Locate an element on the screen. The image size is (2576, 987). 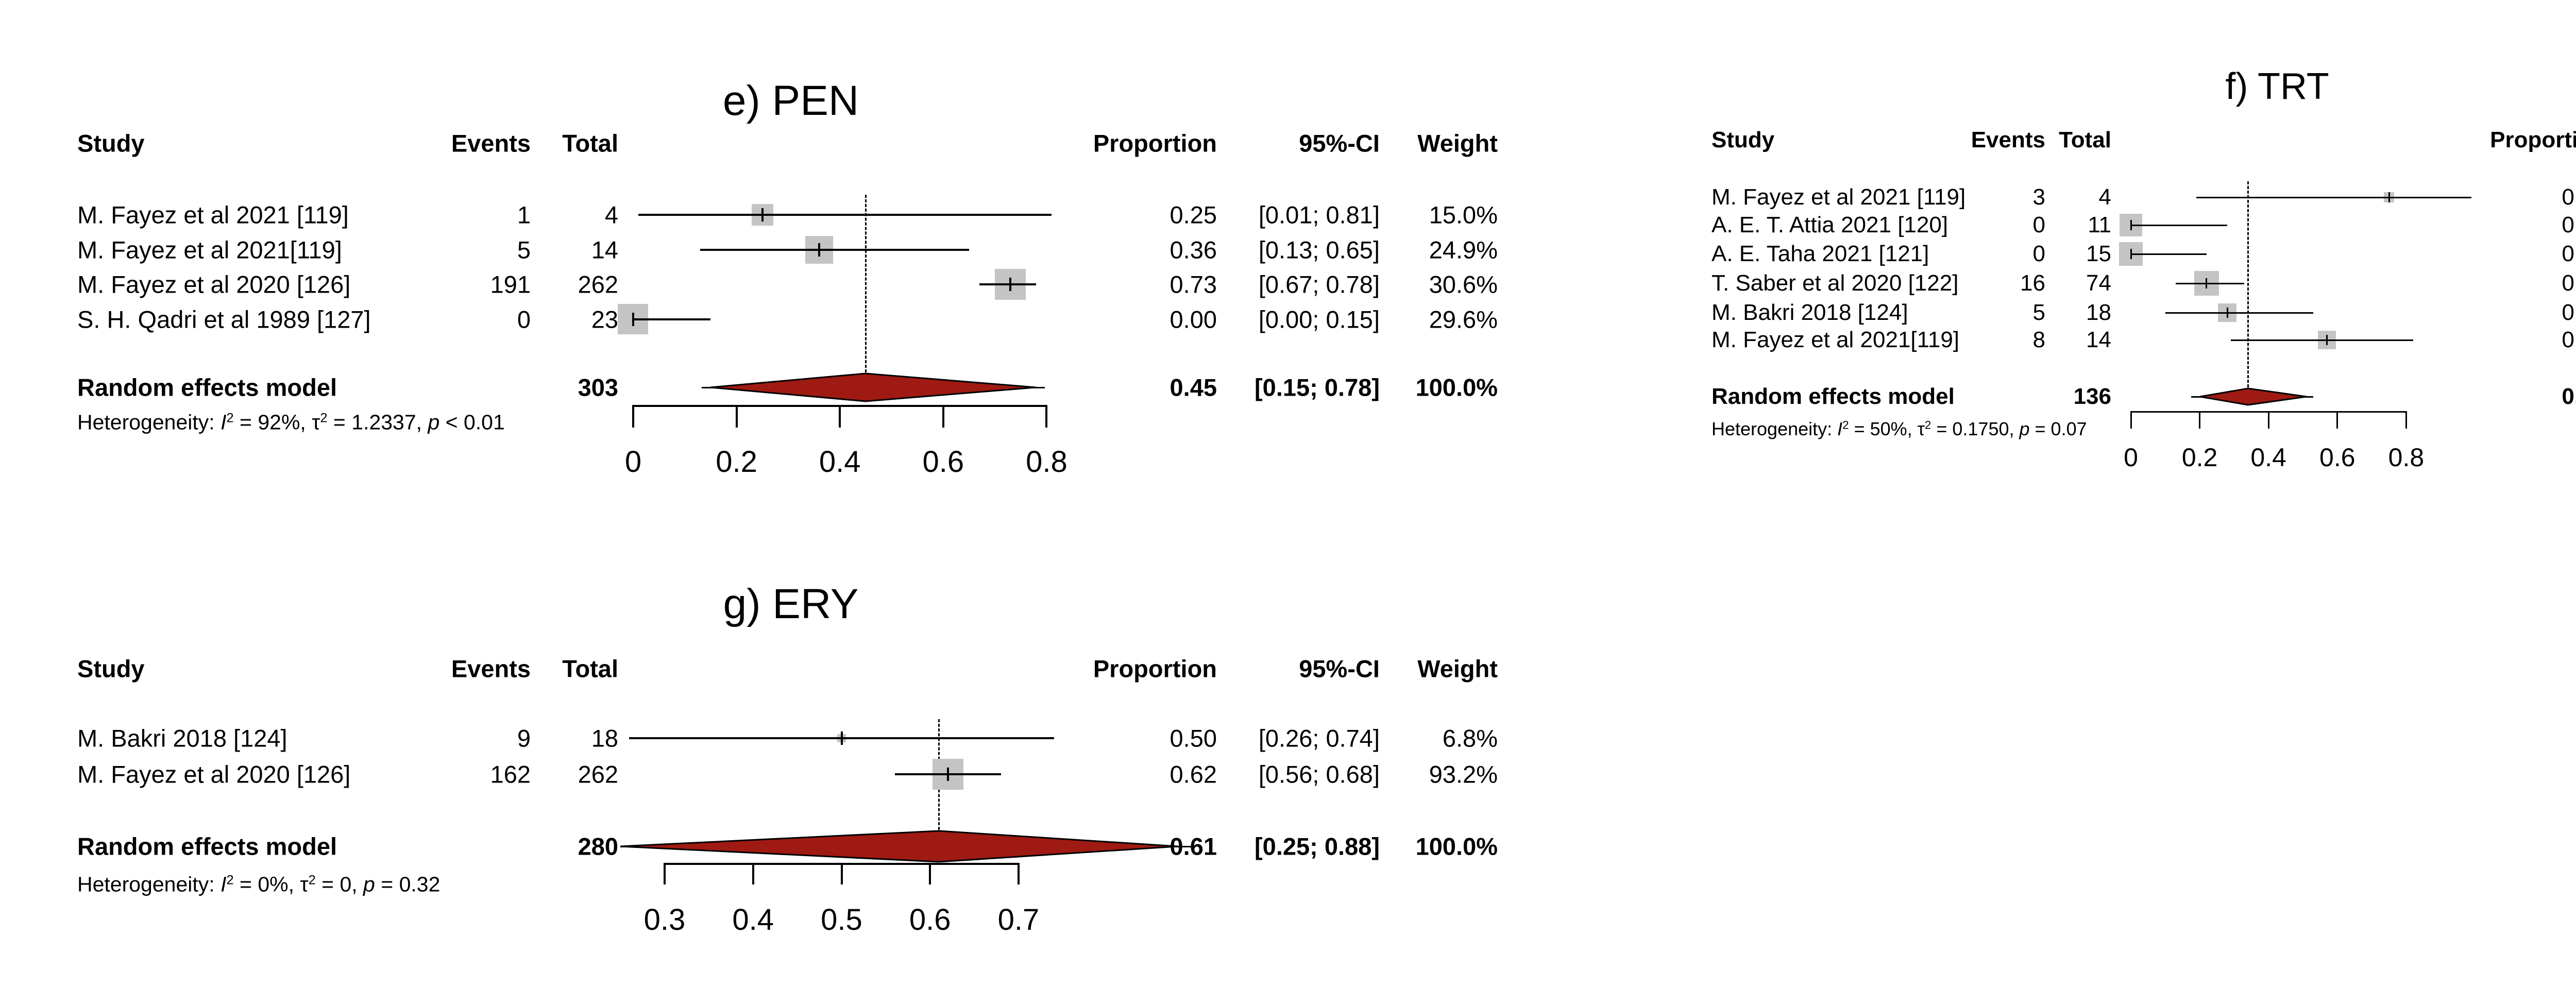
column-header-weight: Weight is located at coordinates (1457, 143).